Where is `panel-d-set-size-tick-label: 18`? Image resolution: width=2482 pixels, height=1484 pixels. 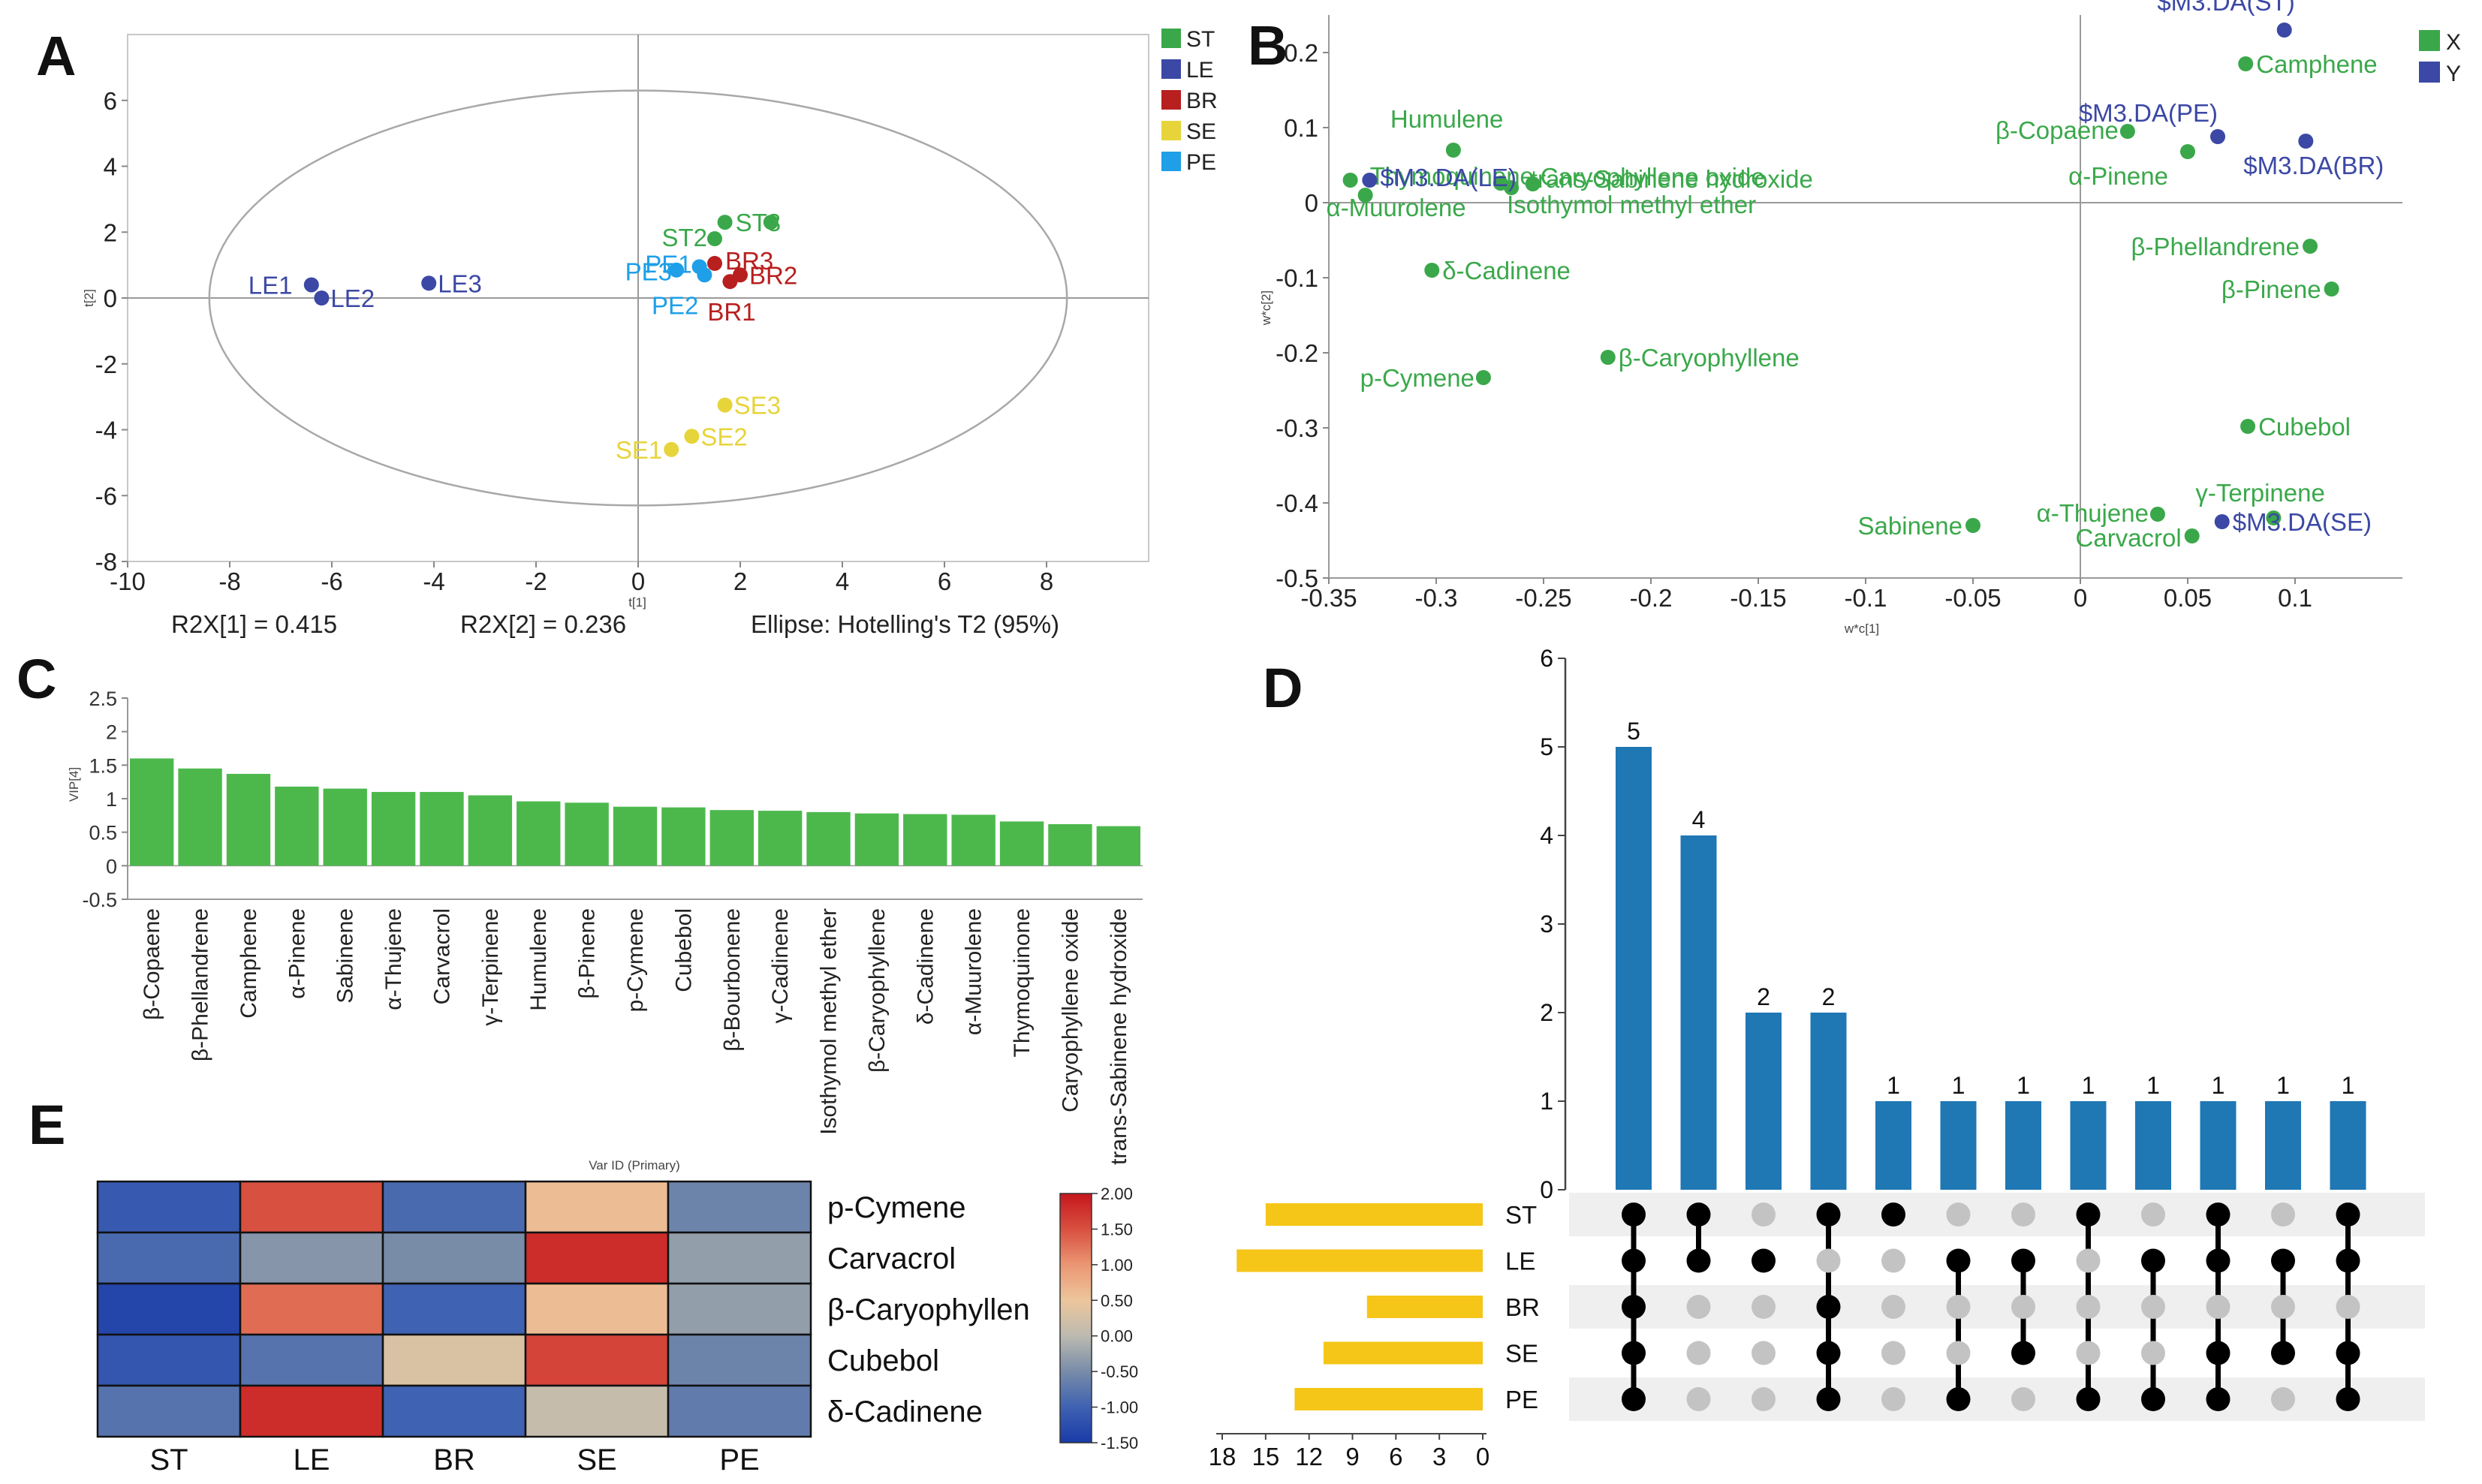
panel-d-set-size-tick-label: 18 is located at coordinates (1222, 1456).